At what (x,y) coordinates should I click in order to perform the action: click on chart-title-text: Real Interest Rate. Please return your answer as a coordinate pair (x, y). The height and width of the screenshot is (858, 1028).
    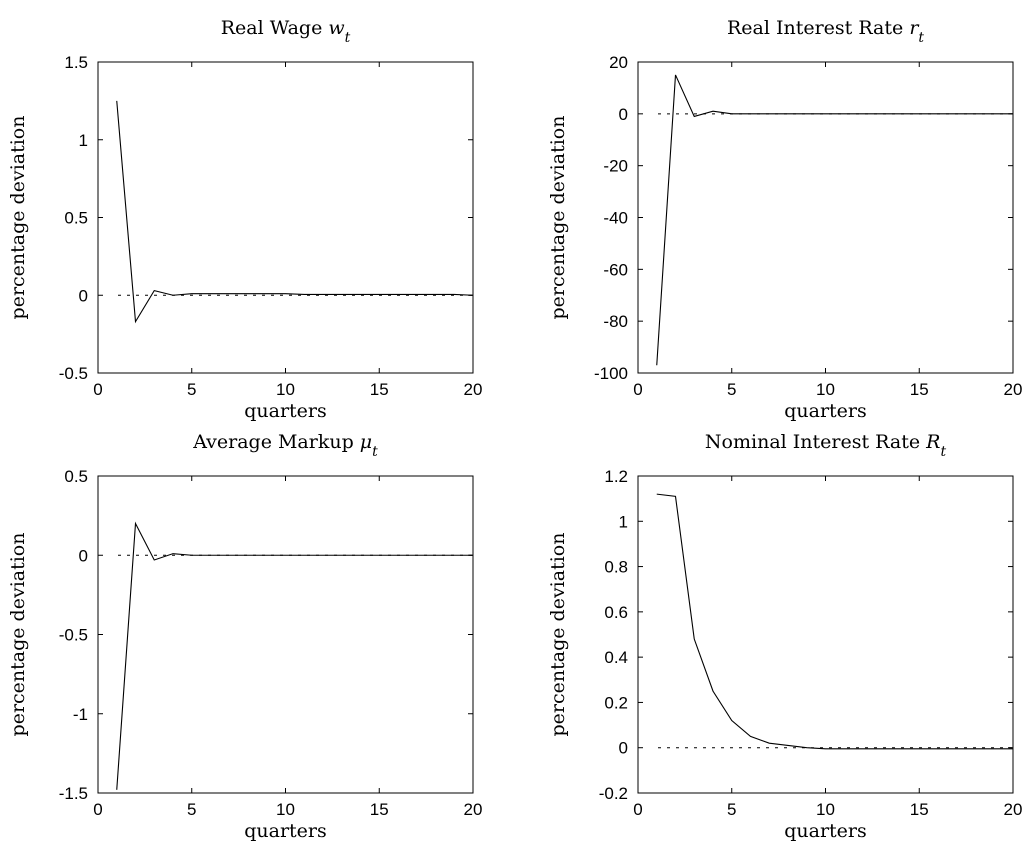
    Looking at the image, I should click on (818, 28).